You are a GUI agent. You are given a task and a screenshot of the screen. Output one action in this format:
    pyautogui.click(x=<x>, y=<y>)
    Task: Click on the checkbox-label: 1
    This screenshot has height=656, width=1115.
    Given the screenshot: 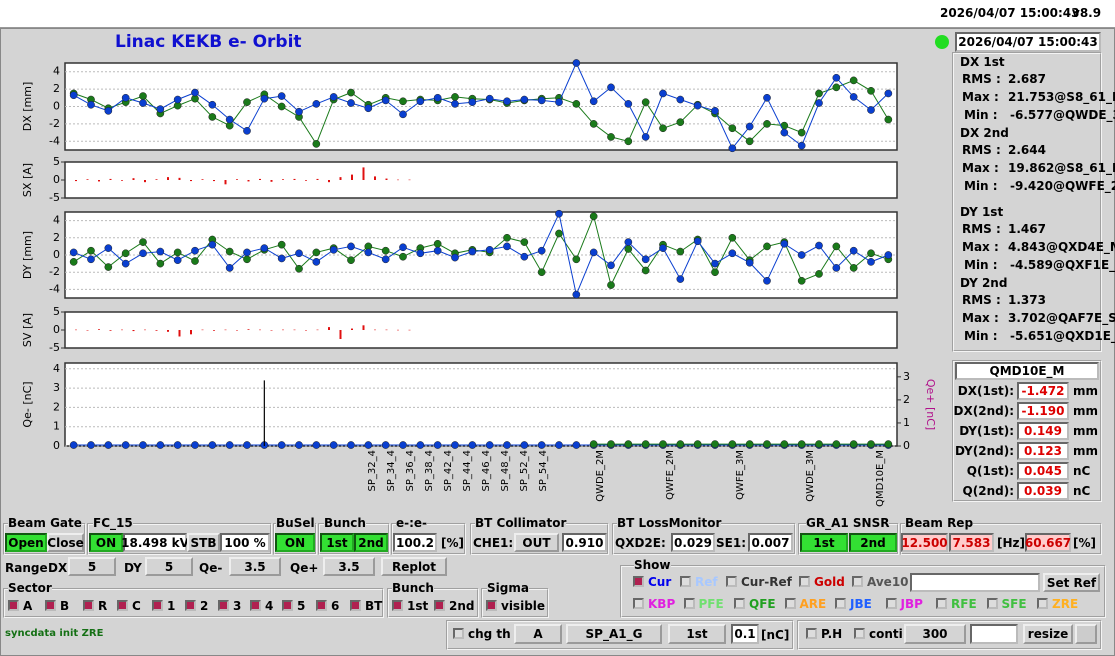 What is the action you would take?
    pyautogui.click(x=171, y=605)
    